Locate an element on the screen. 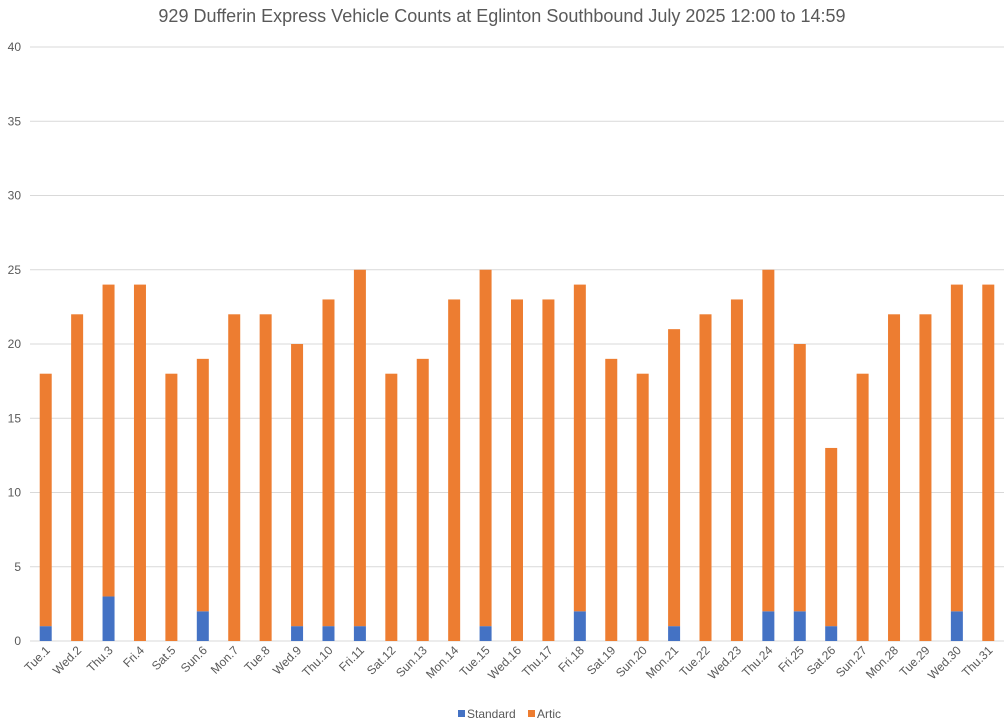 The image size is (1005, 721). x-tick-label: Wed.16 is located at coordinates (504, 662).